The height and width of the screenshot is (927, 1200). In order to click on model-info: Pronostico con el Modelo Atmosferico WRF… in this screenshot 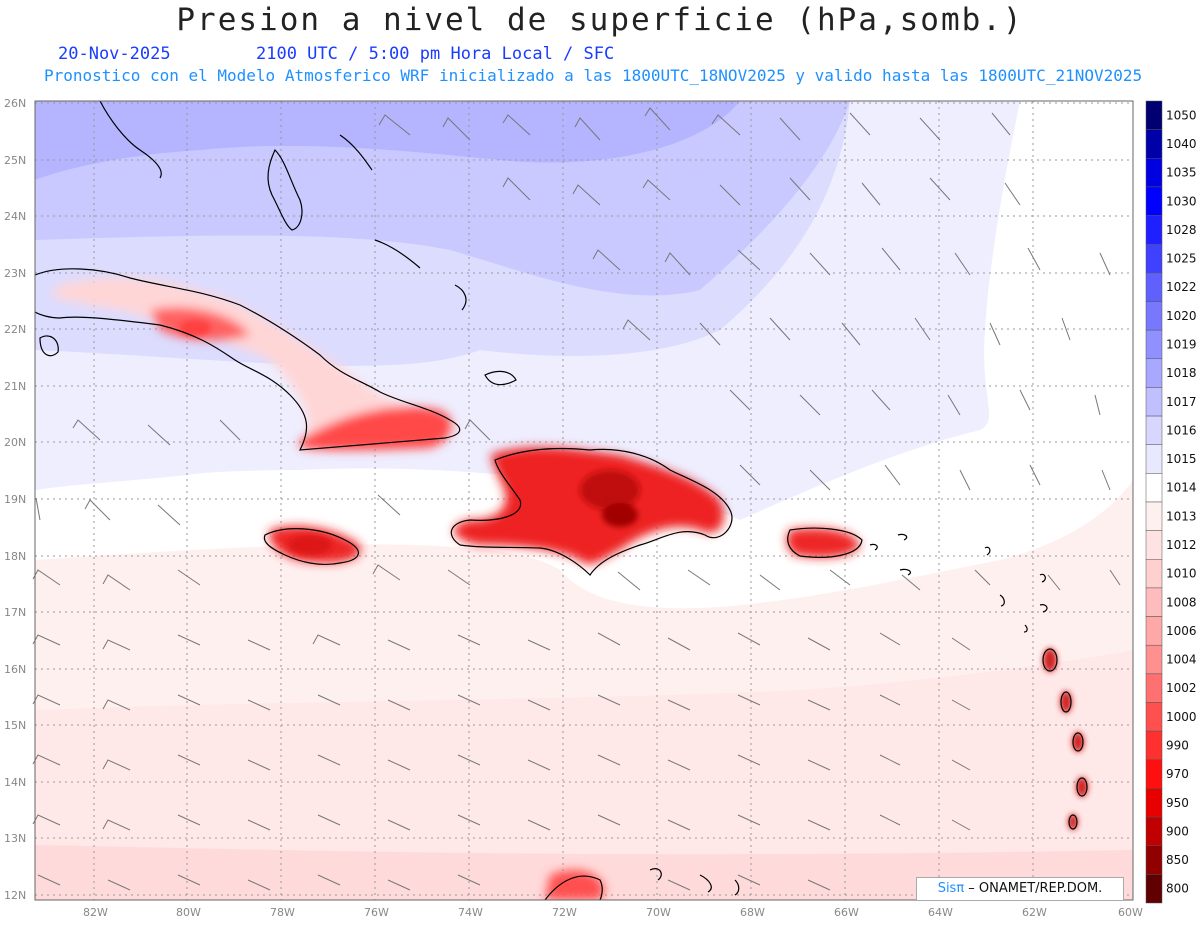, I will do `click(593, 75)`.